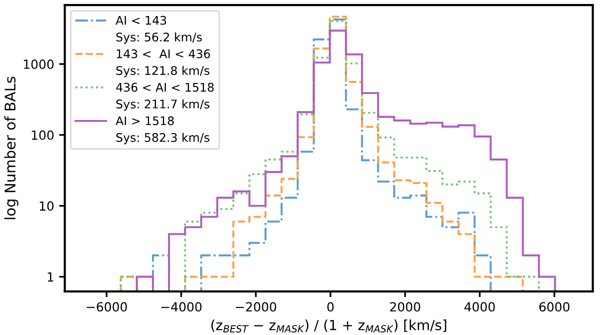  Describe the element at coordinates (256, 307) in the screenshot. I see `x-tick-label: −2000` at that location.